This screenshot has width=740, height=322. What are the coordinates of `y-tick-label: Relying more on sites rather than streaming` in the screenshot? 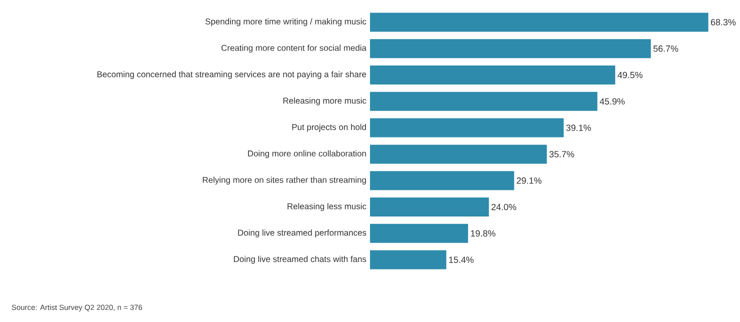 It's located at (284, 180).